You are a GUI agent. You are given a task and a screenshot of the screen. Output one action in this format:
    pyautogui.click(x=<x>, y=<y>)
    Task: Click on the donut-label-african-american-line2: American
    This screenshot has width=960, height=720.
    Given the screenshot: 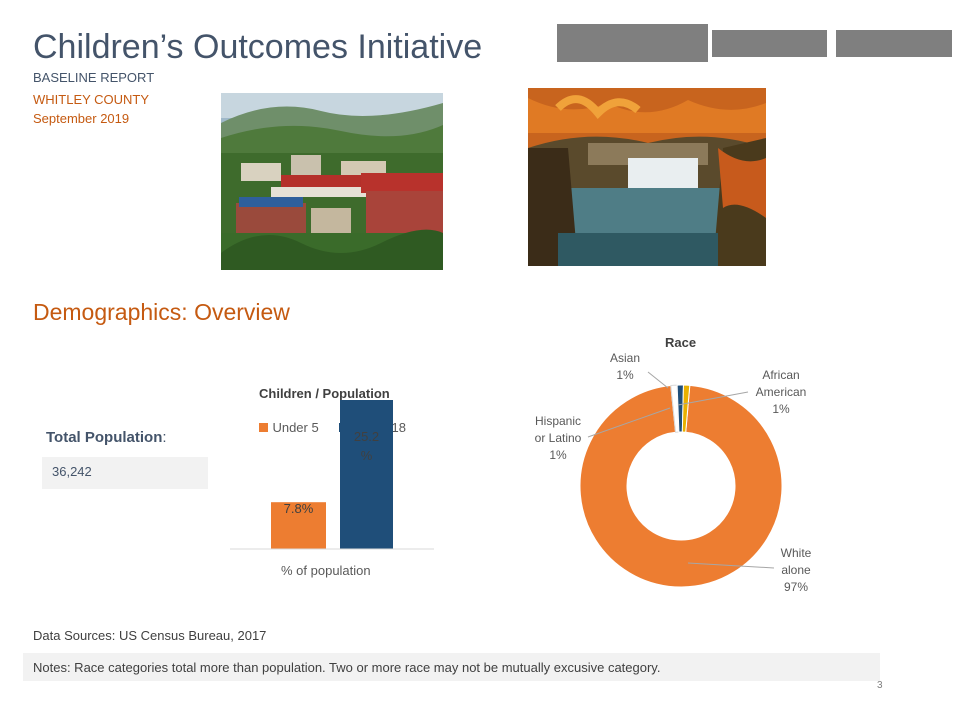 What is the action you would take?
    pyautogui.click(x=781, y=392)
    